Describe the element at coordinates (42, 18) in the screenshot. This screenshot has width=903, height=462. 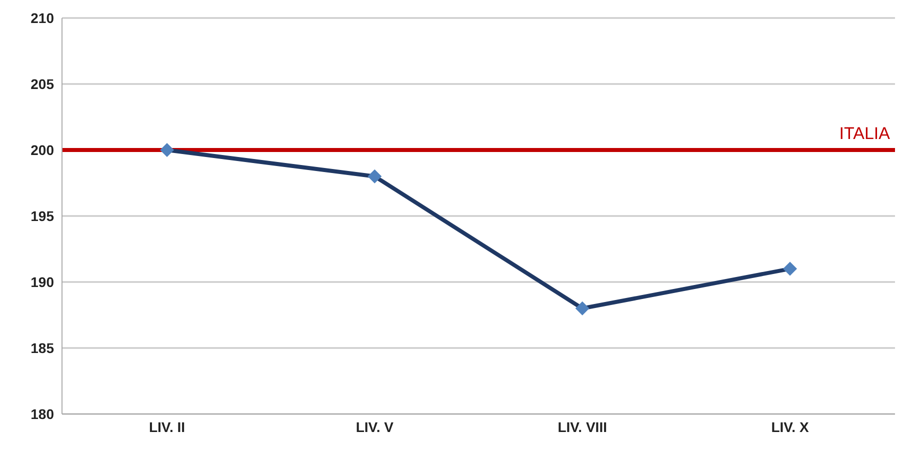
I see `y-tick-label: 210` at that location.